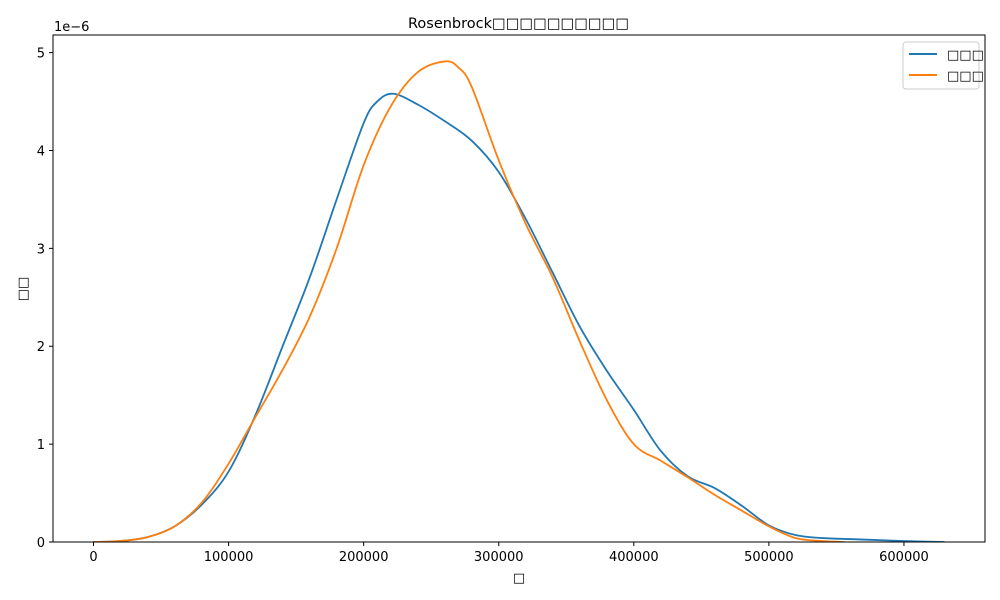 Image resolution: width=1000 pixels, height=600 pixels. Describe the element at coordinates (229, 557) in the screenshot. I see `x-tick-label: 100000` at that location.